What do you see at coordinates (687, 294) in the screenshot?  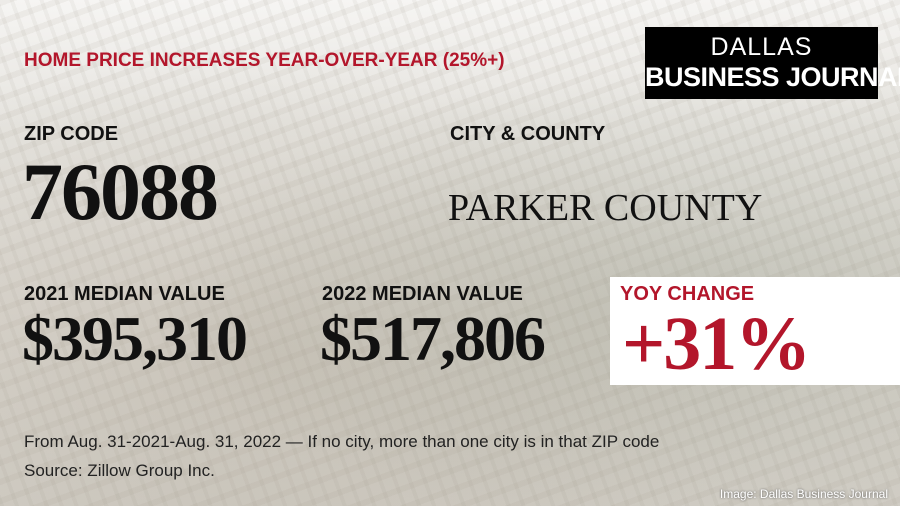 I see `yoy-label: YOY CHANGE` at bounding box center [687, 294].